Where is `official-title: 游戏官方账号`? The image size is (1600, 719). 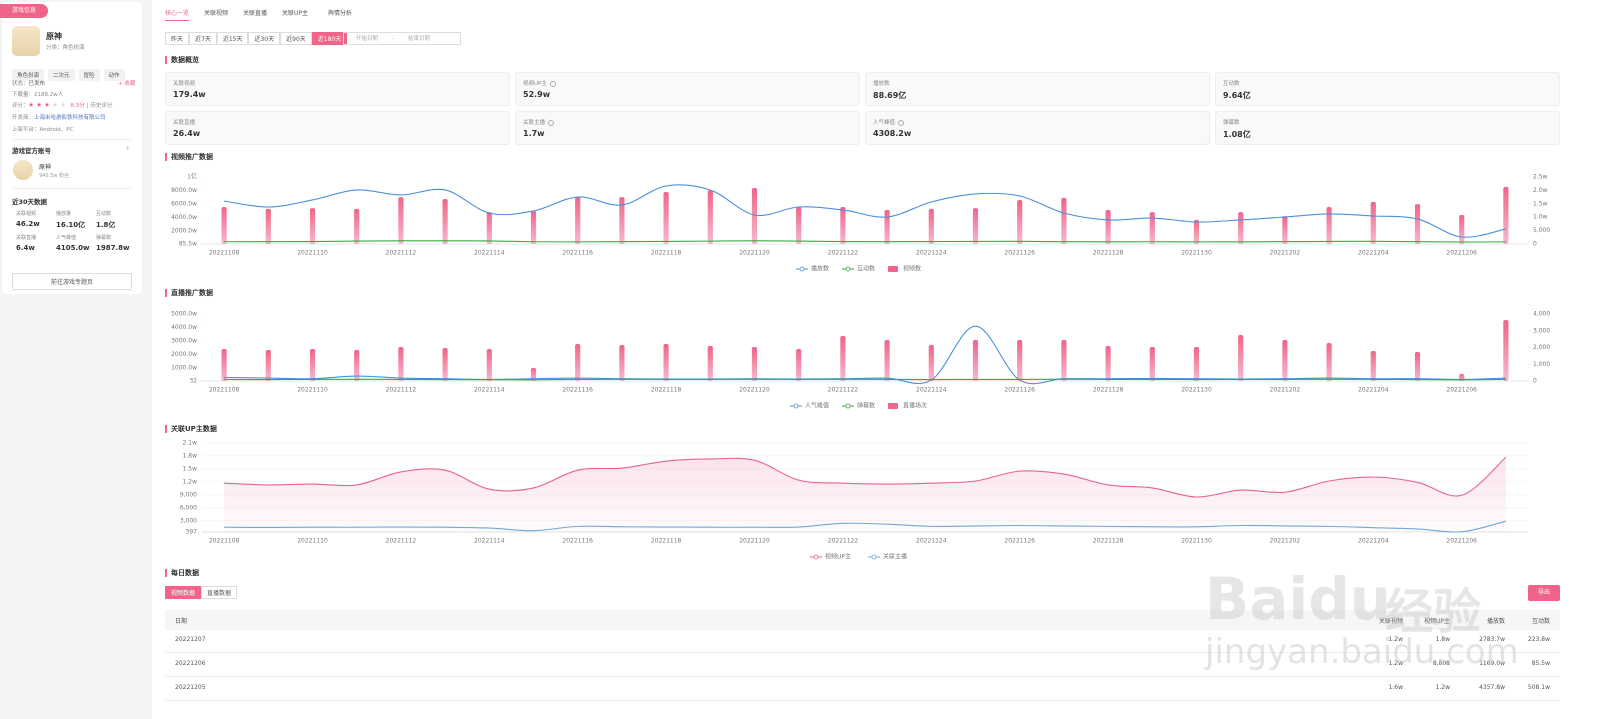 official-title: 游戏官方账号 is located at coordinates (31, 151).